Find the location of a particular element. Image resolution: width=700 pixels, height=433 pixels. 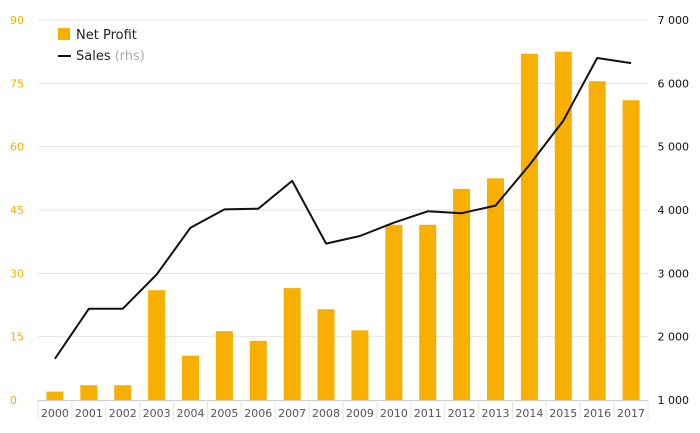

y-left-tick-label: 90 is located at coordinates (17, 20).